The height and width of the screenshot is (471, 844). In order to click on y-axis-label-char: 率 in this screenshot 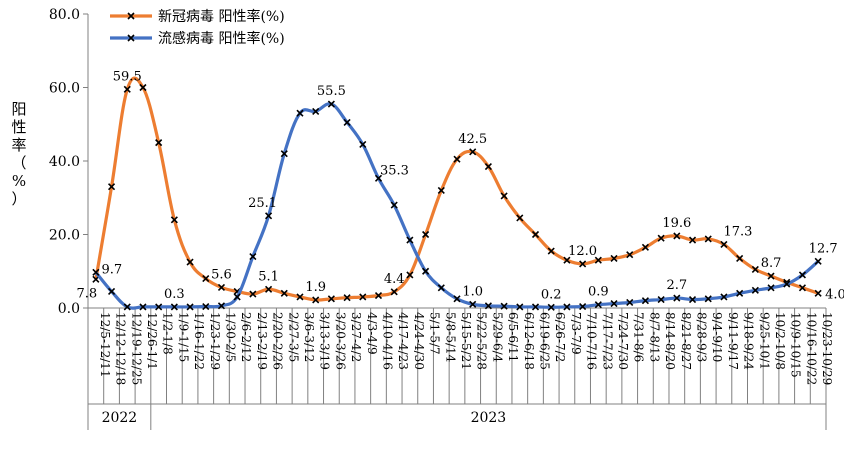, I will do `click(19, 145)`.